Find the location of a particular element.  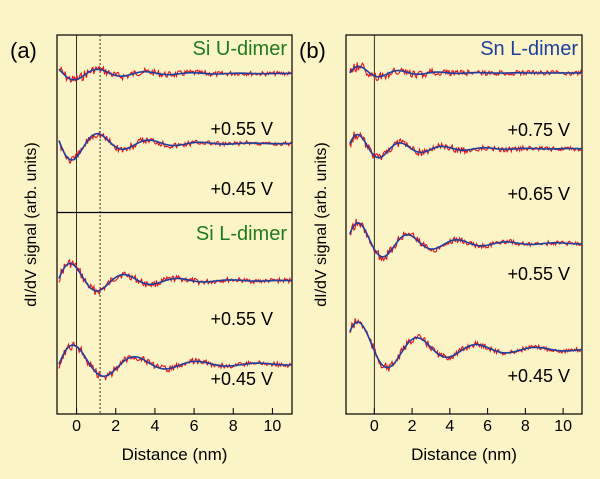

bias-voltage-label: +0.75 V is located at coordinates (538, 130).